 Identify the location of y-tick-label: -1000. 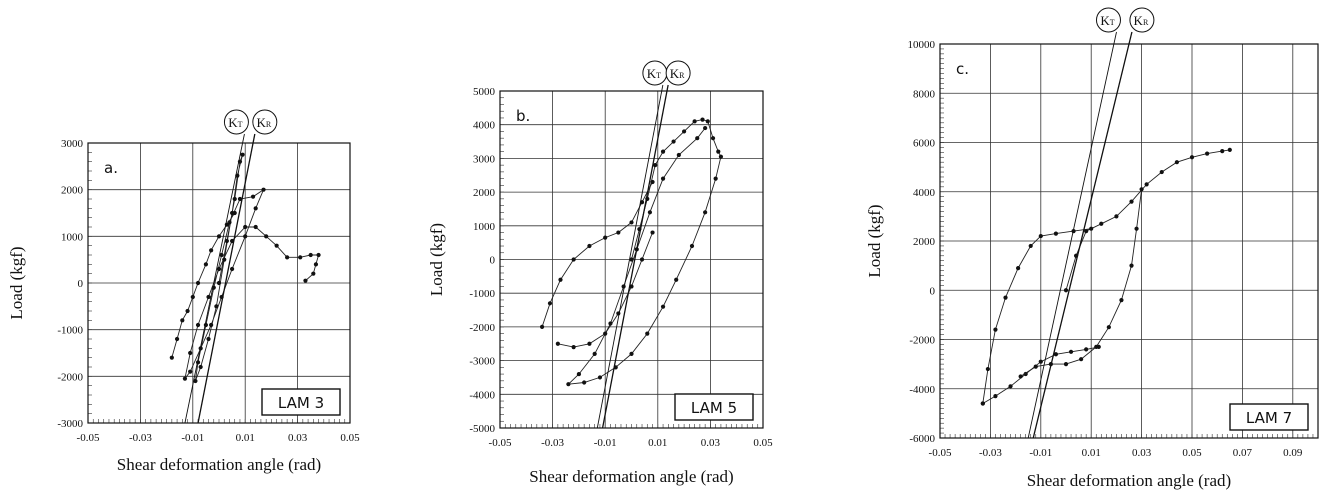
(482, 294).